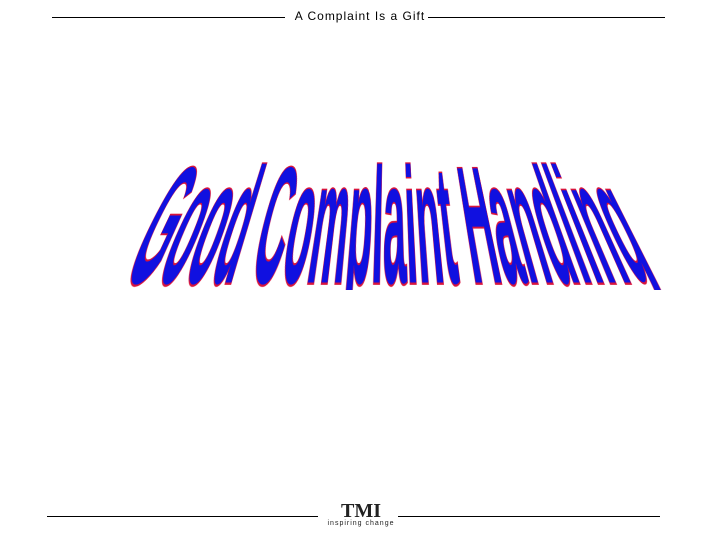  What do you see at coordinates (361, 523) in the screenshot?
I see `logo-tagline: inspiring change` at bounding box center [361, 523].